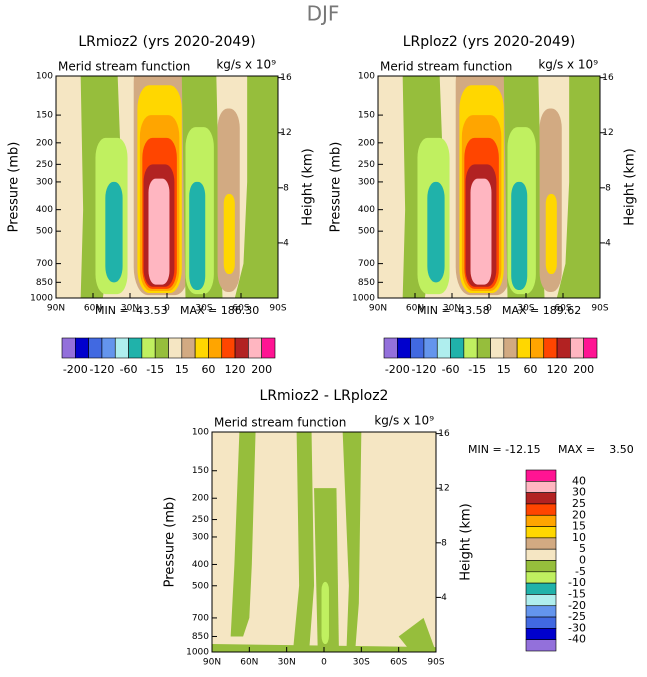 This screenshot has height=677, width=647. I want to click on panel-title: LRploz2 (yrs 2020-2049), so click(489, 42).